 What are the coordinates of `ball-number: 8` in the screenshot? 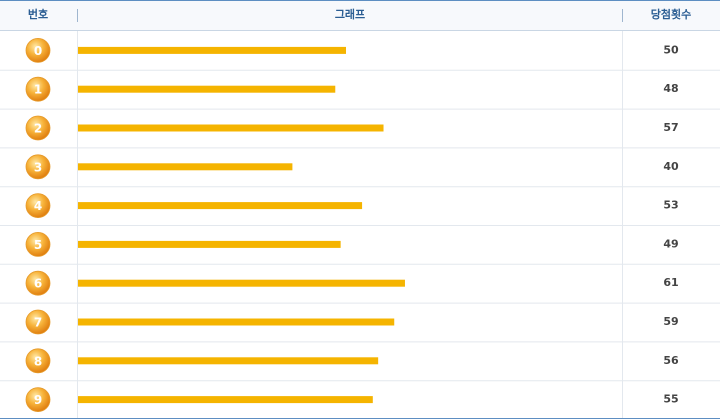 It's located at (38, 361).